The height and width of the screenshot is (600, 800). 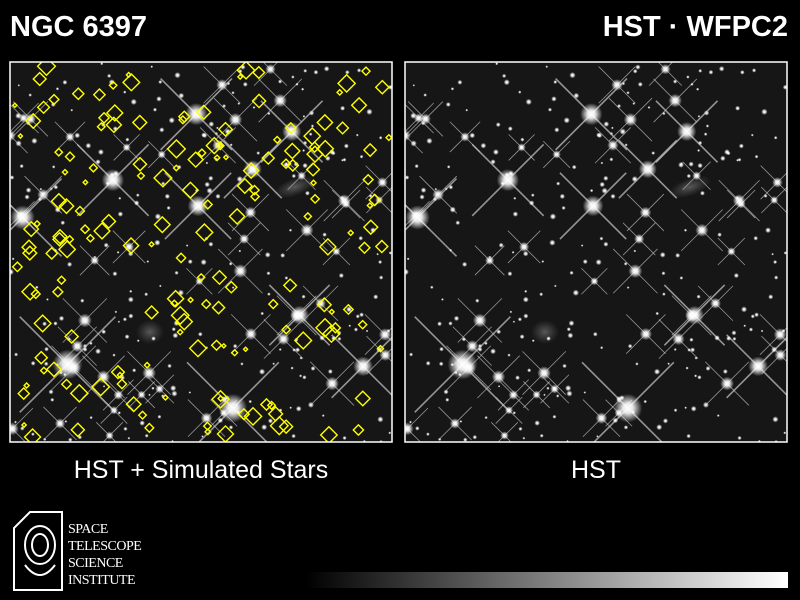 I want to click on logo-text: TELESCOPE, so click(x=104, y=546).